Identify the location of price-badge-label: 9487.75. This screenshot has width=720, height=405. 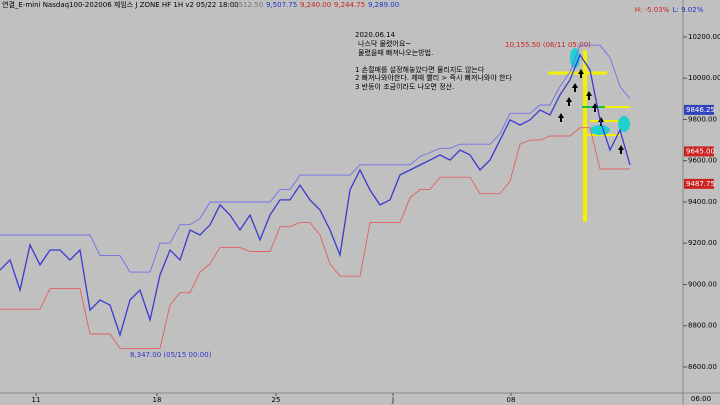
(700, 184).